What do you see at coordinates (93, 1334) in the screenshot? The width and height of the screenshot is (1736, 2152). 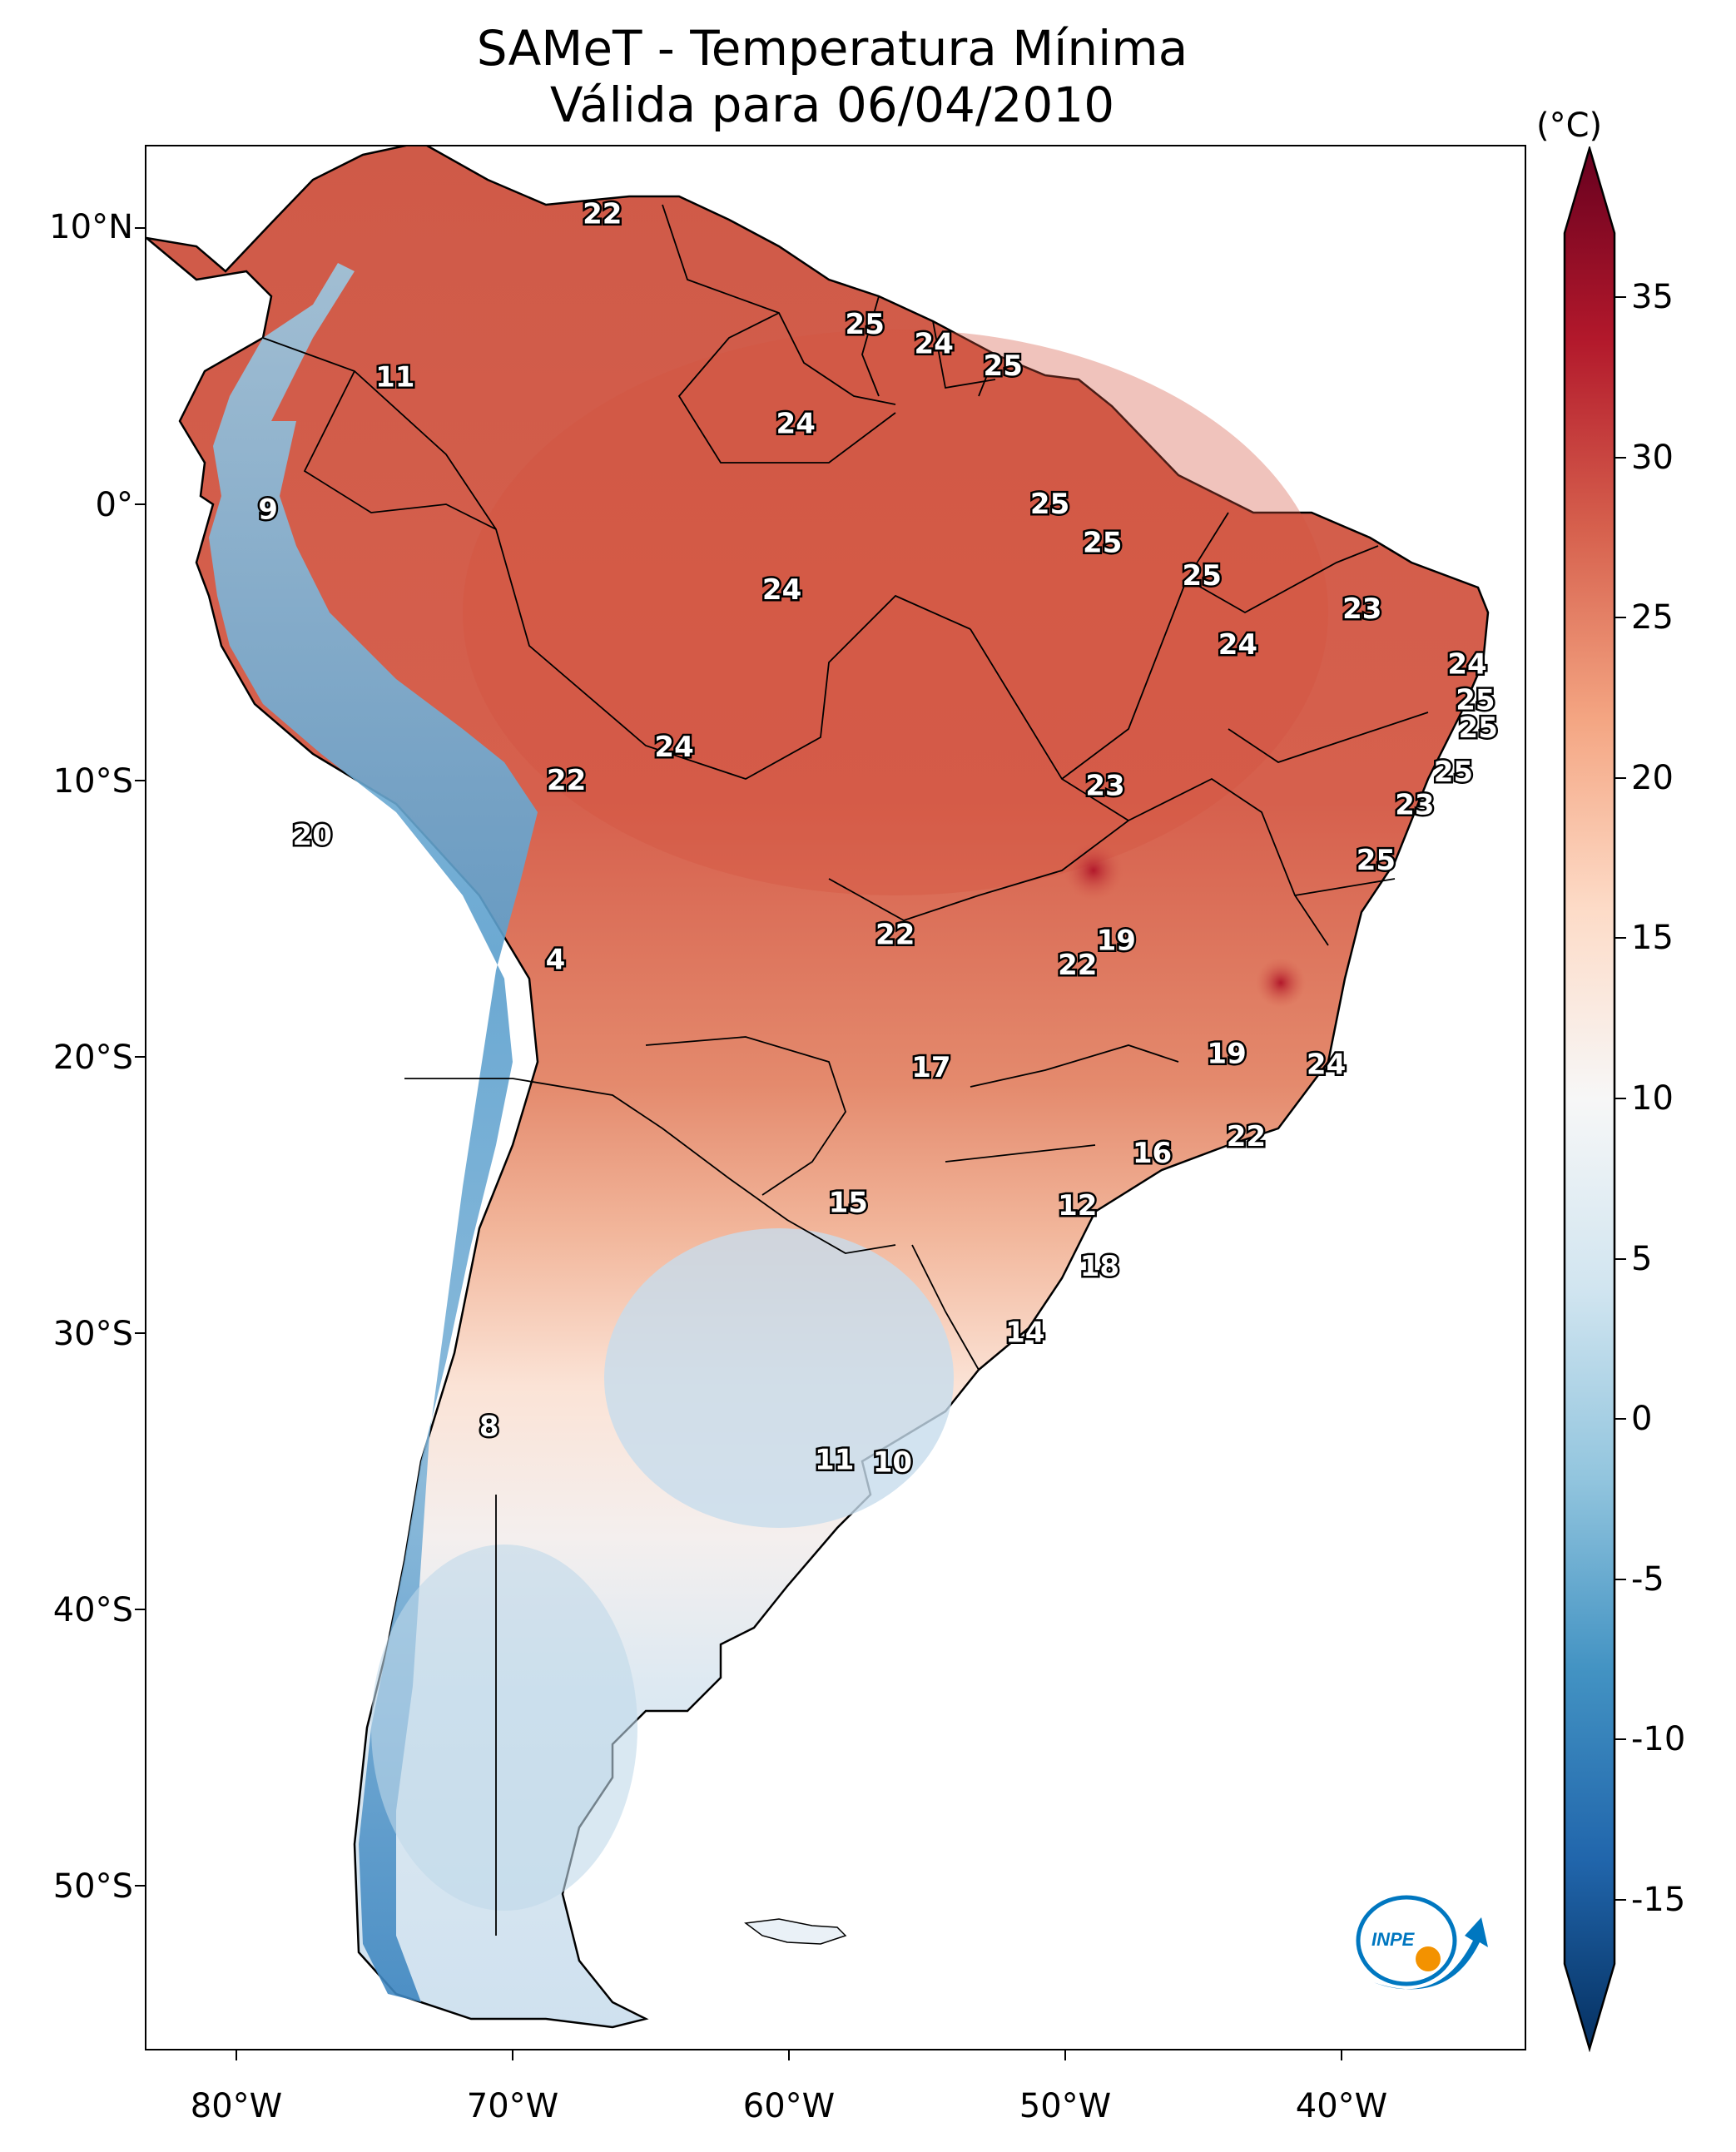 I see `lat-label-30s: 30°S` at bounding box center [93, 1334].